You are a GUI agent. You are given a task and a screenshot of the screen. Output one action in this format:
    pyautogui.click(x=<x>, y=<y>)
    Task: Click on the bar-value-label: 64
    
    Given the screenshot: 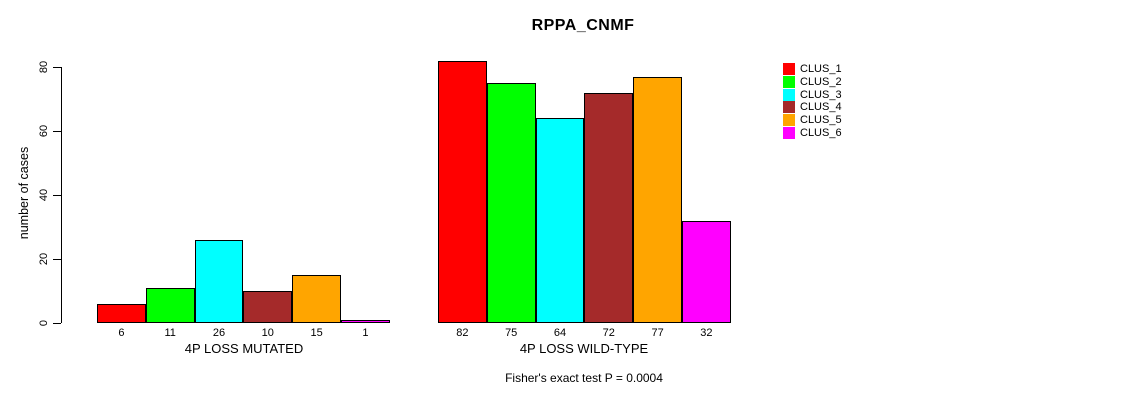 What is the action you would take?
    pyautogui.click(x=560, y=333)
    